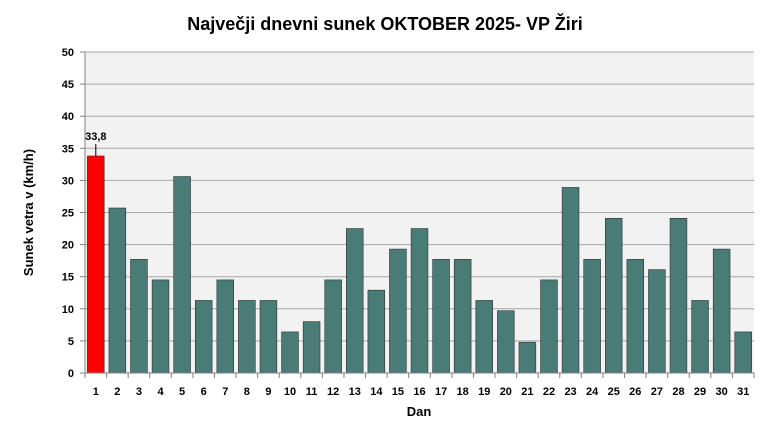 The width and height of the screenshot is (770, 439). I want to click on x-tick-label: 30, so click(722, 392).